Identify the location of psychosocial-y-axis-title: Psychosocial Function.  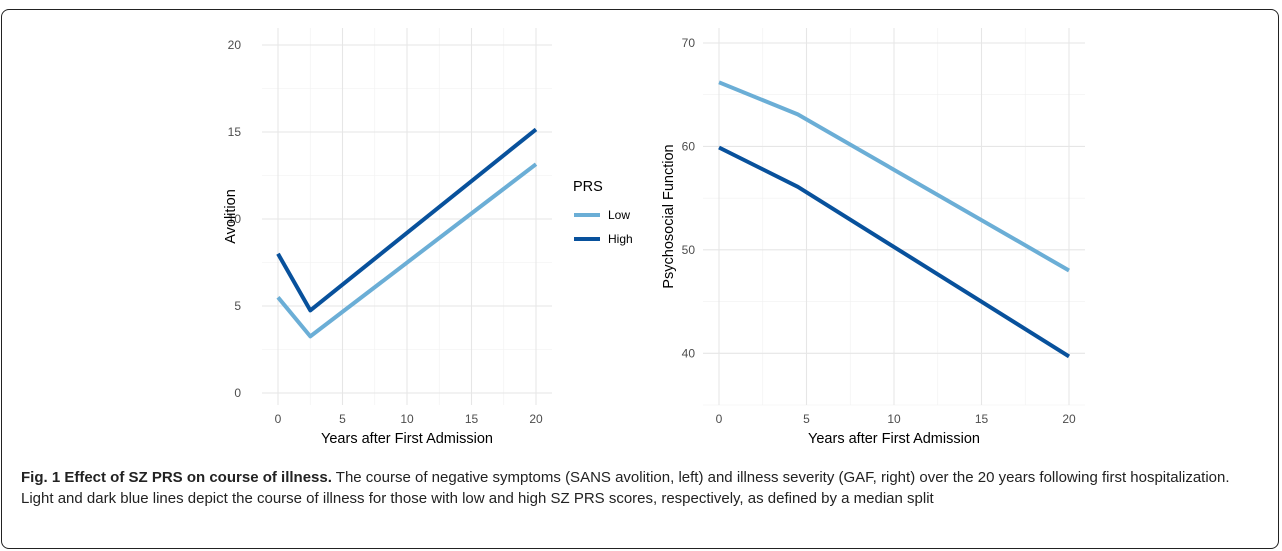
(669, 216).